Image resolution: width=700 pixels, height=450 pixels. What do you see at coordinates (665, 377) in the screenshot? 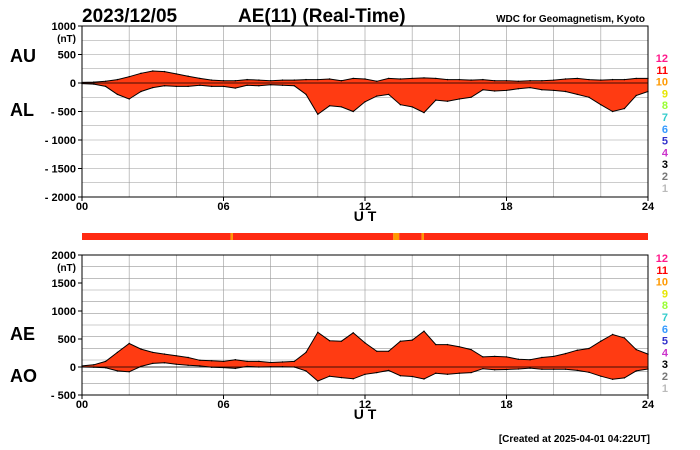
I see `legend-count-2: 2` at bounding box center [665, 377].